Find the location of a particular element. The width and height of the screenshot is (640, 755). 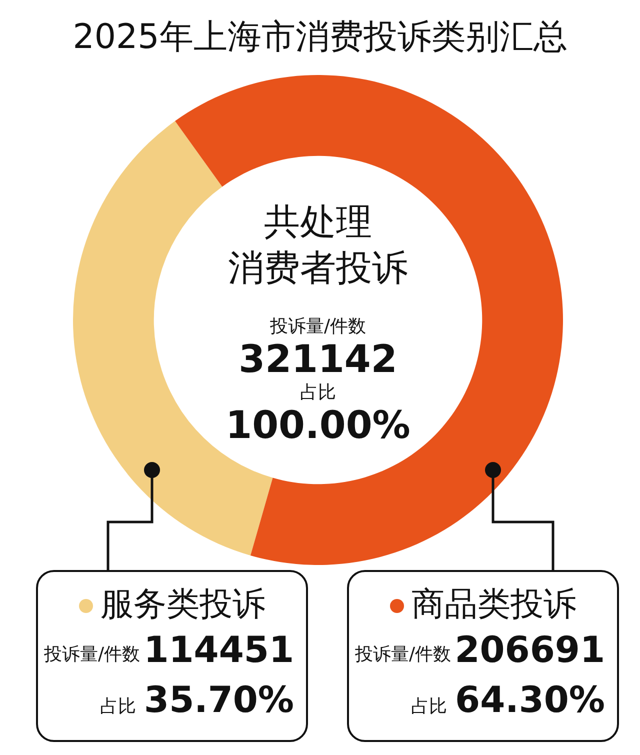

data-label: 206691 is located at coordinates (529, 650).